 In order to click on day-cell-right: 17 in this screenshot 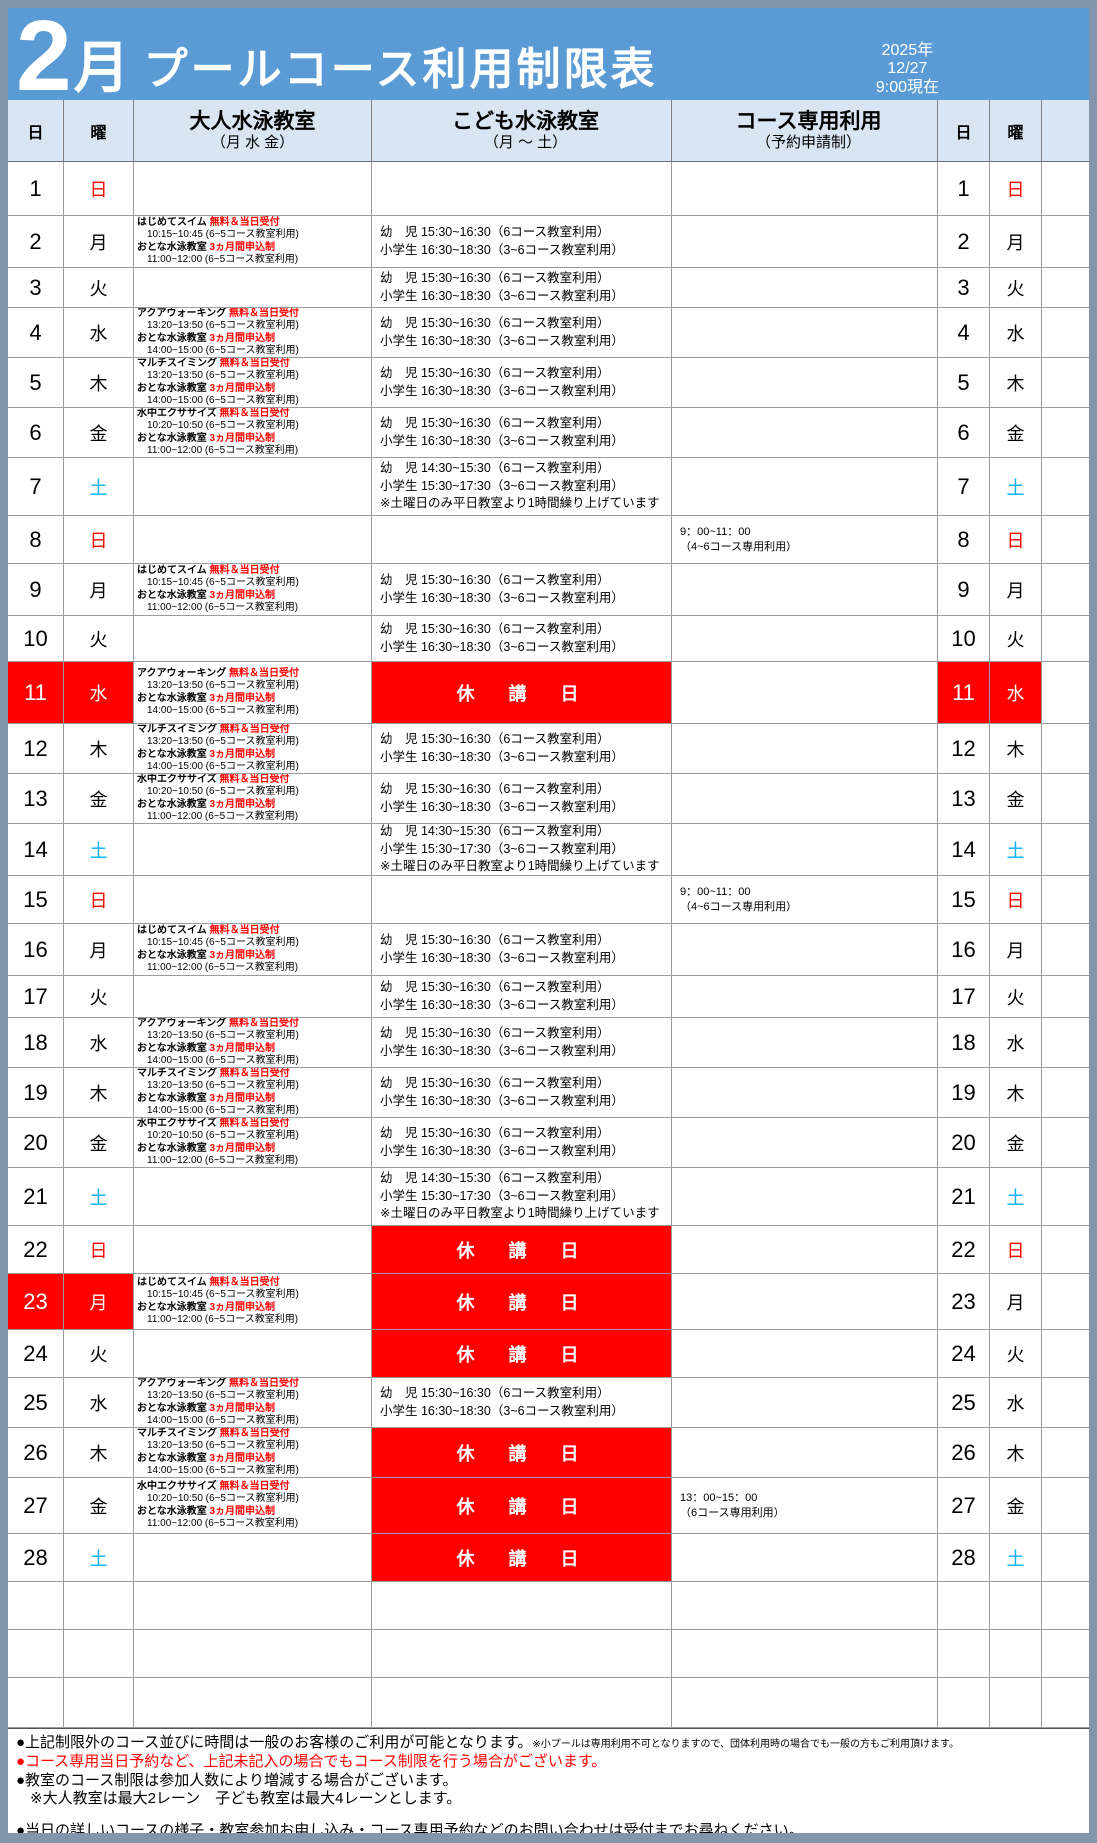, I will do `click(964, 996)`.